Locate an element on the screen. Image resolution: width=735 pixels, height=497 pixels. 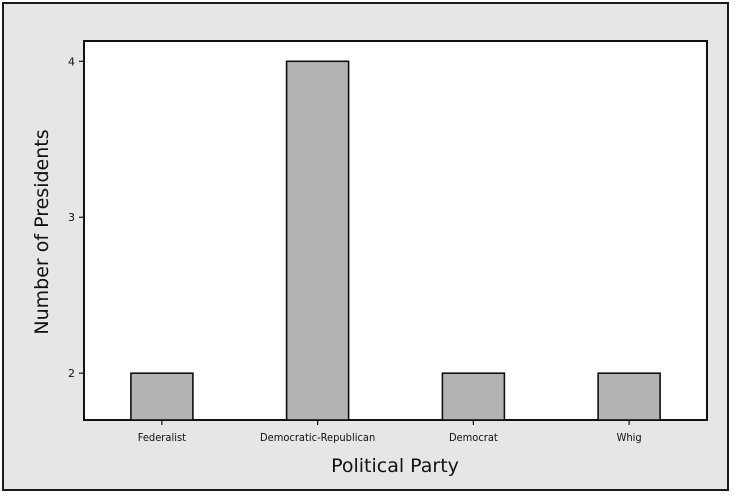
bar-federalist is located at coordinates (162, 396).